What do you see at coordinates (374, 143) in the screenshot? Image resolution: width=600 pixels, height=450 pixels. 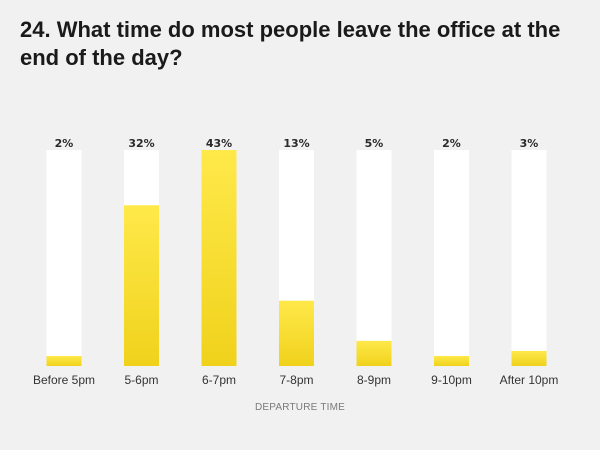 I see `bar-value-label: 5%` at bounding box center [374, 143].